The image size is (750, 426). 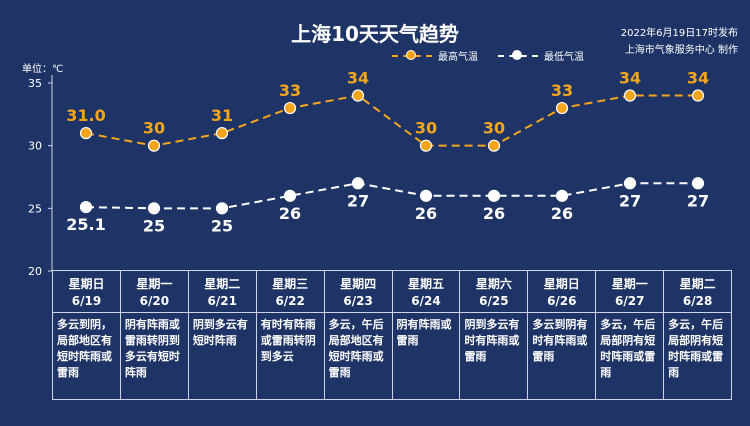 What do you see at coordinates (679, 33) in the screenshot?
I see `publish-time: 2022年6月19日17时发布` at bounding box center [679, 33].